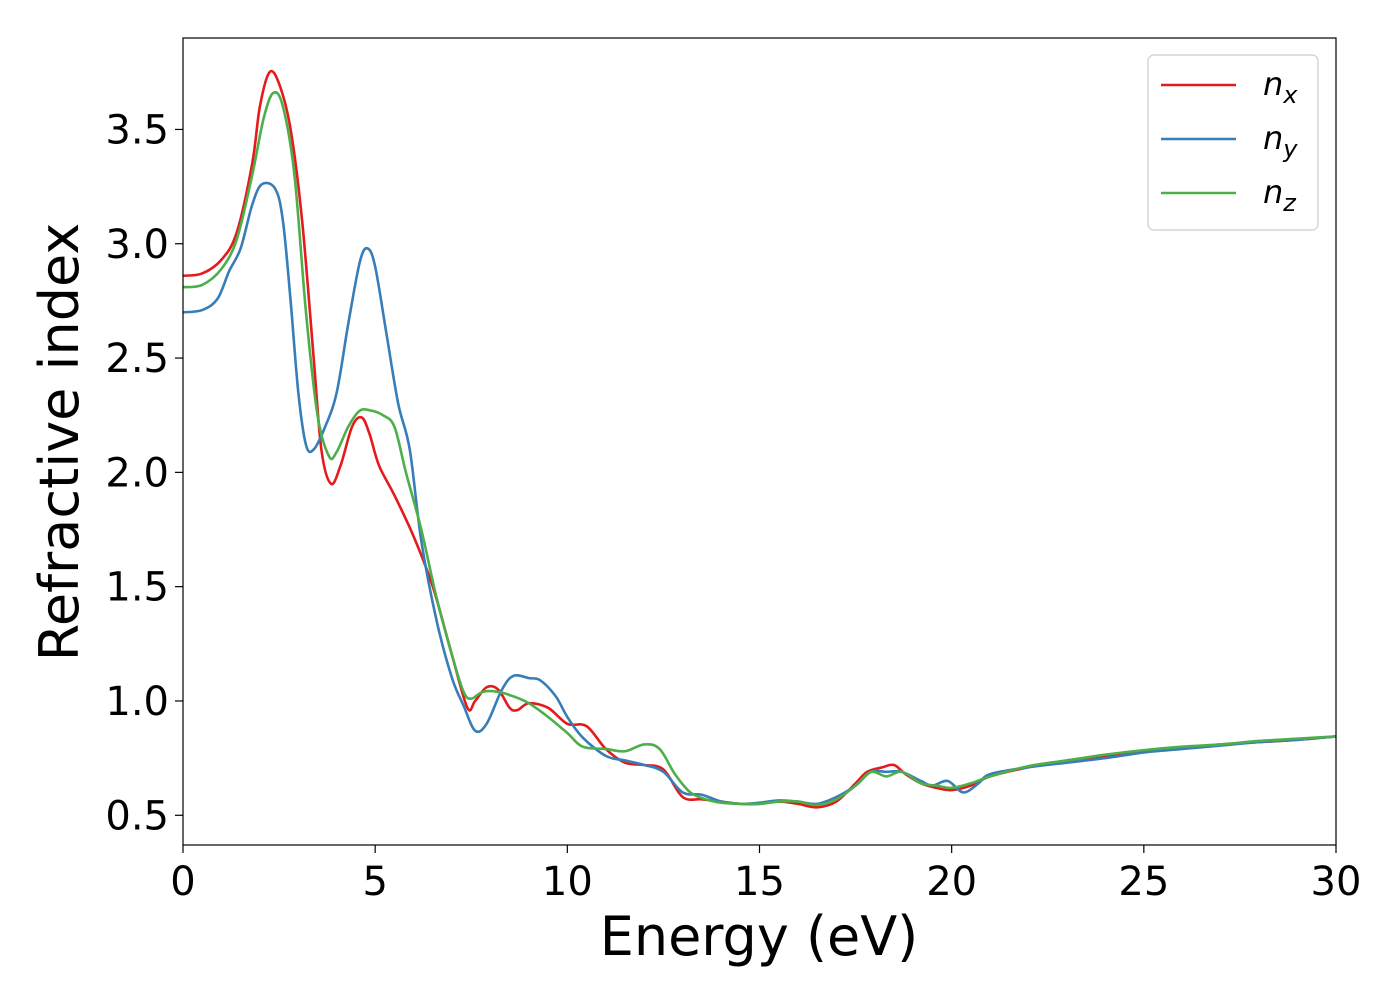 This screenshot has width=1400, height=1000. I want to click on y-tick-label: 0.5, so click(137, 816).